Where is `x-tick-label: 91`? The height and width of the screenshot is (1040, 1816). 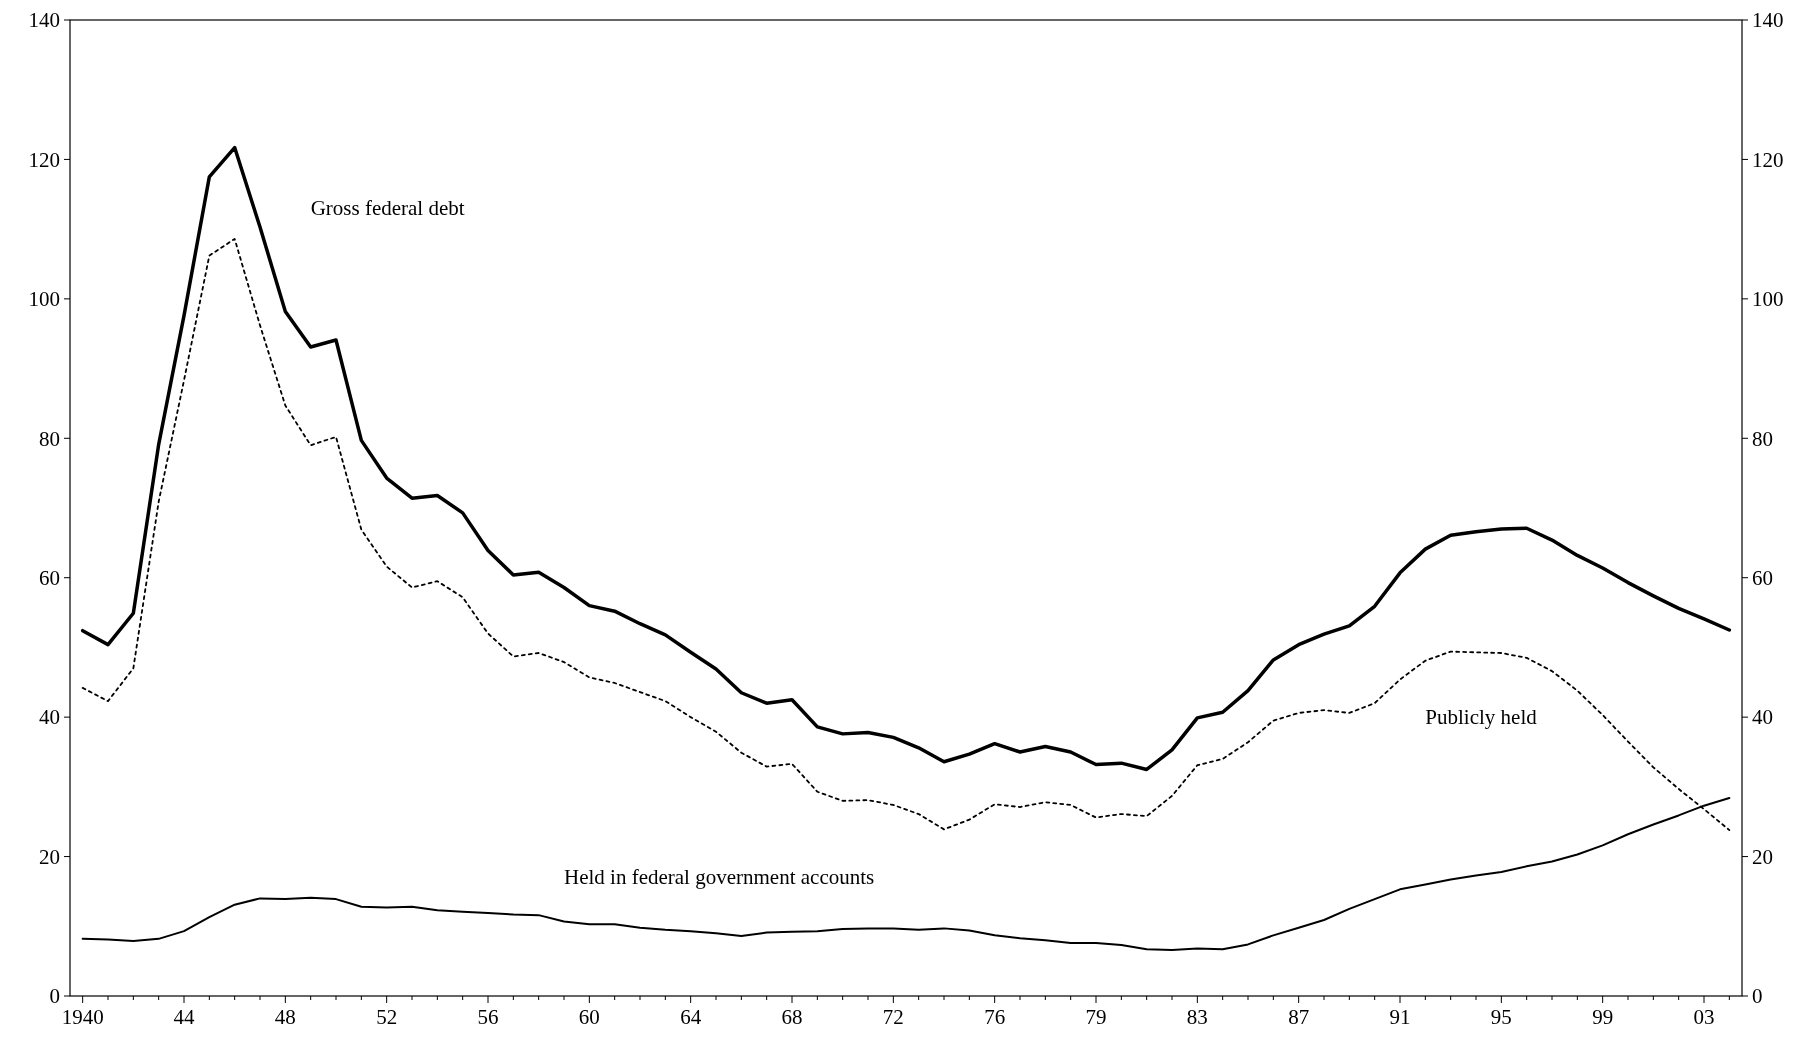 x-tick-label: 91 is located at coordinates (1400, 1017).